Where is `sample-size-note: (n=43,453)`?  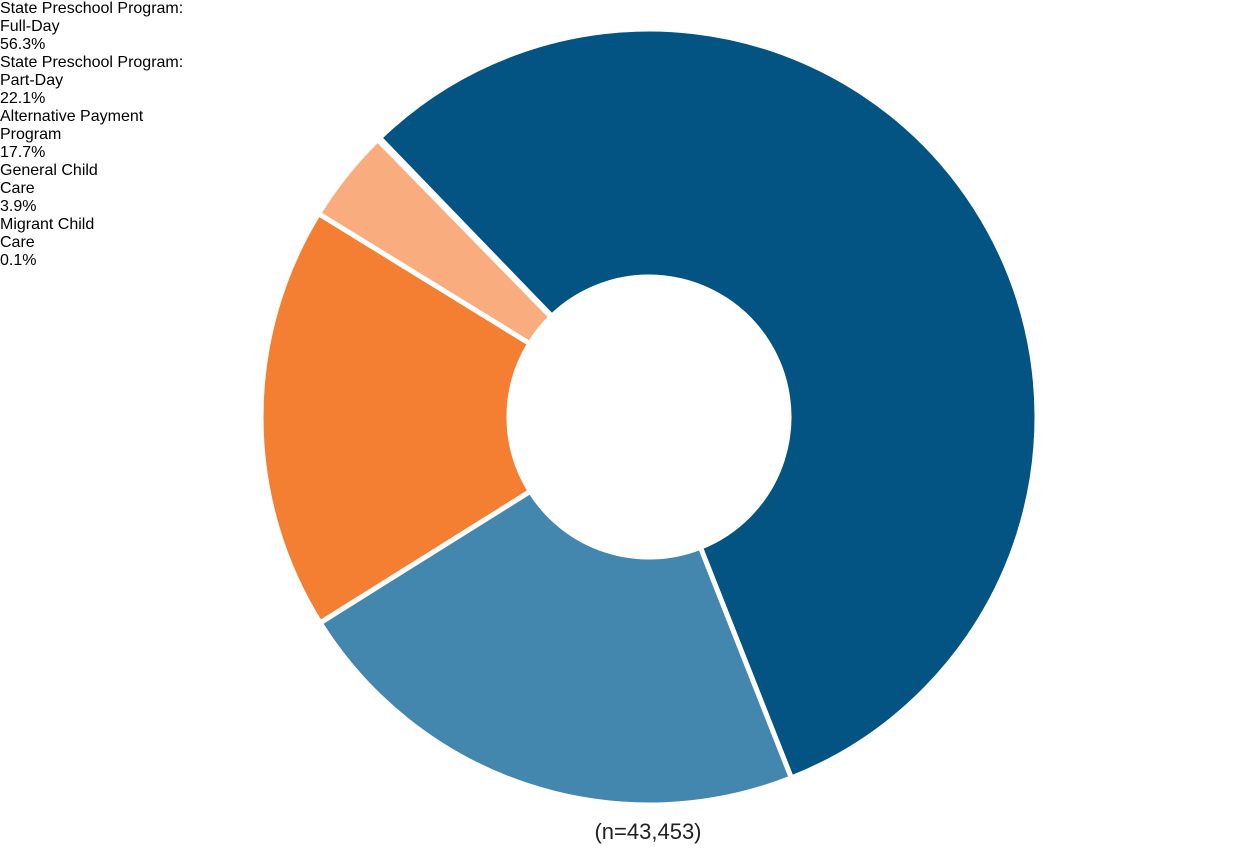 sample-size-note: (n=43,453) is located at coordinates (648, 831).